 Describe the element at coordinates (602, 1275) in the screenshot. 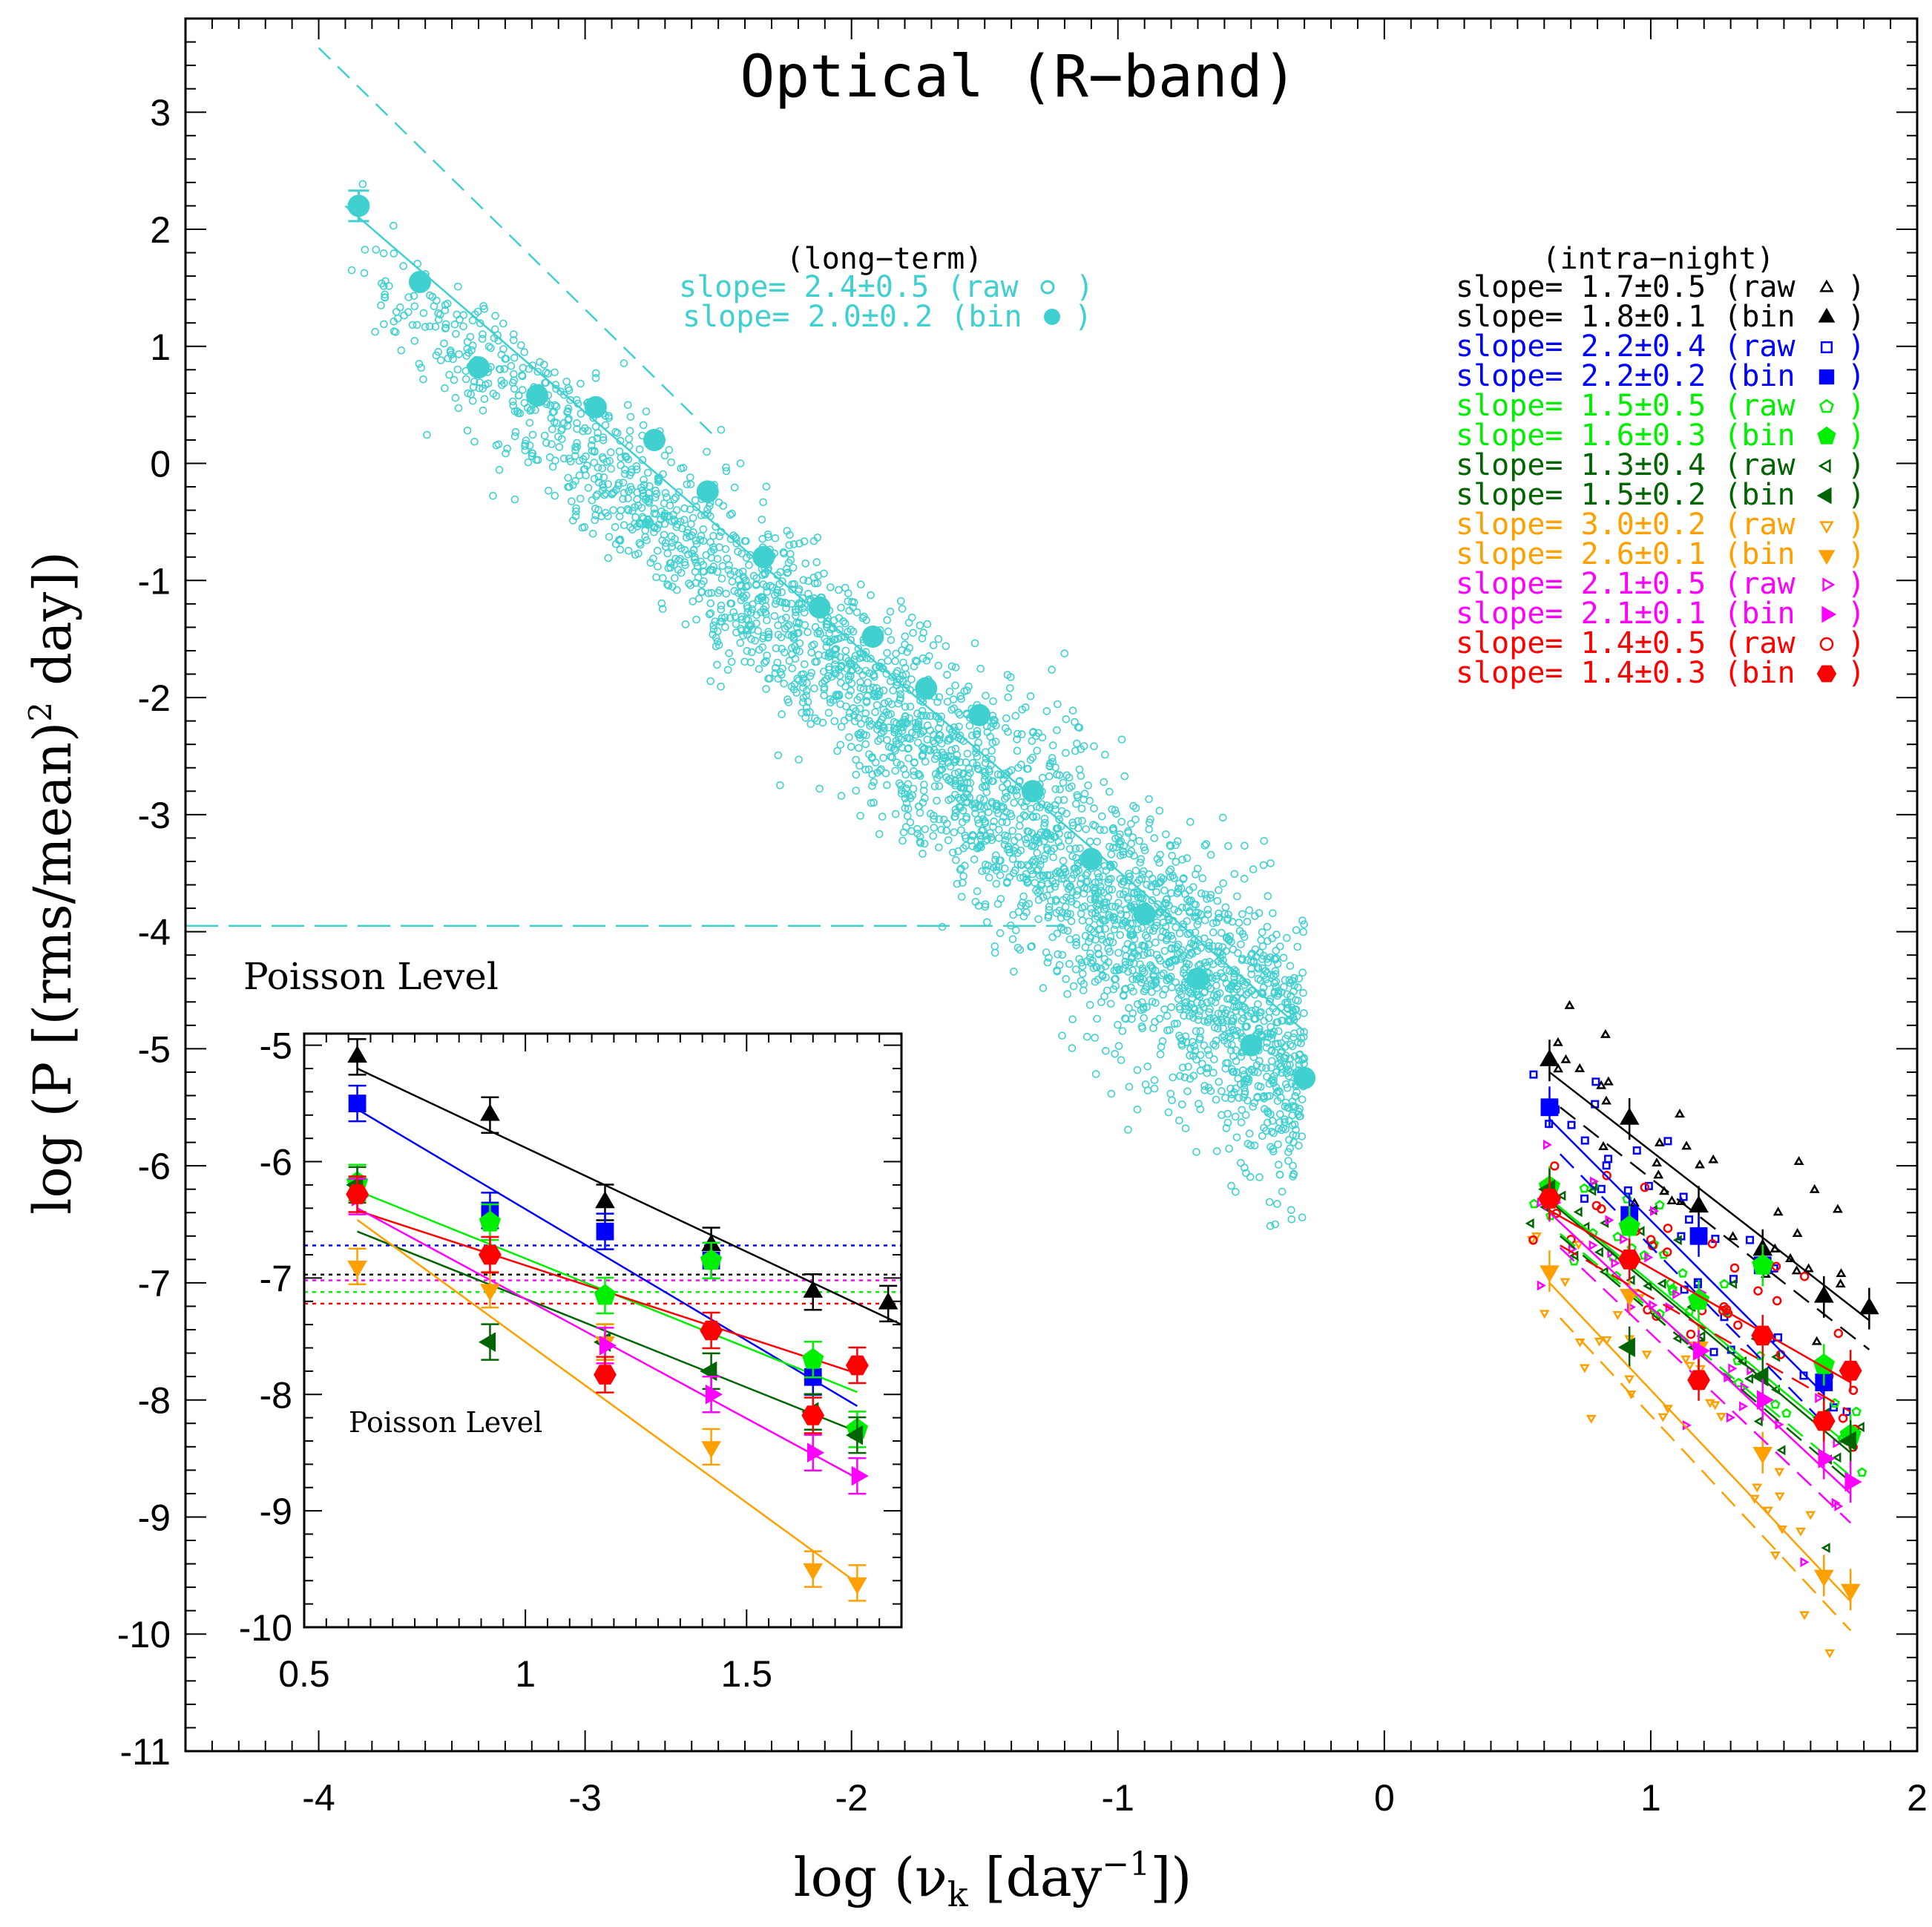

I see `inset-poisson-levels` at that location.